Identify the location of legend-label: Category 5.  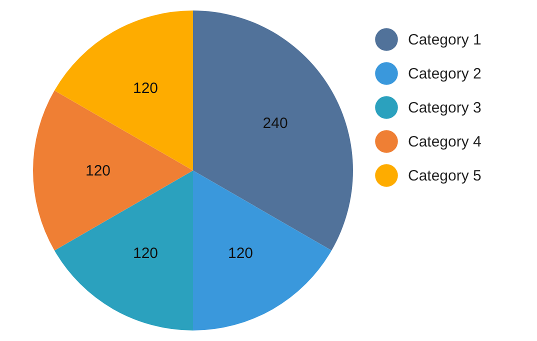
(445, 176).